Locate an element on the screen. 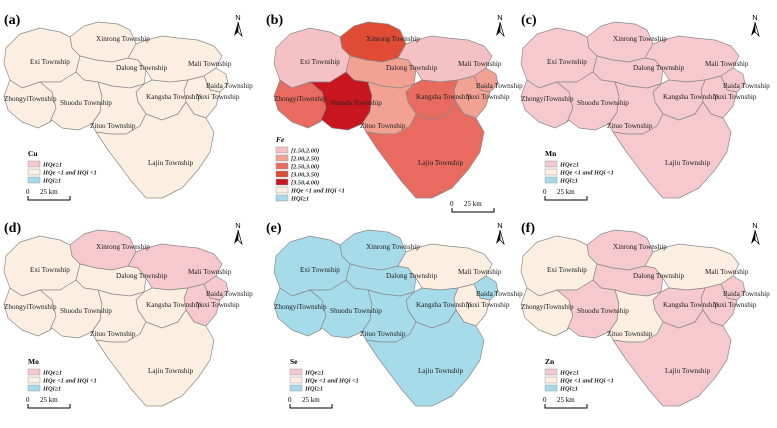 This screenshot has height=428, width=777. legend-fe-class-label: [3.00,3.50) is located at coordinates (305, 175).